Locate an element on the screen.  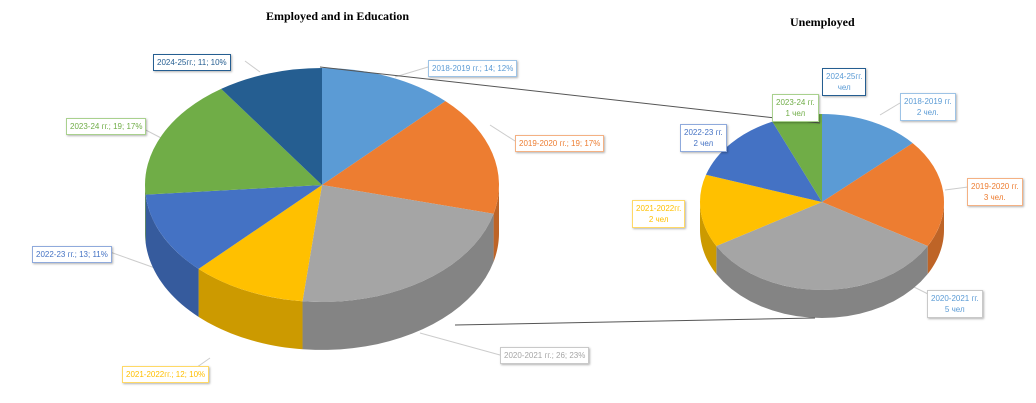
chart-title-unemployed: Unemployed is located at coordinates (822, 22).